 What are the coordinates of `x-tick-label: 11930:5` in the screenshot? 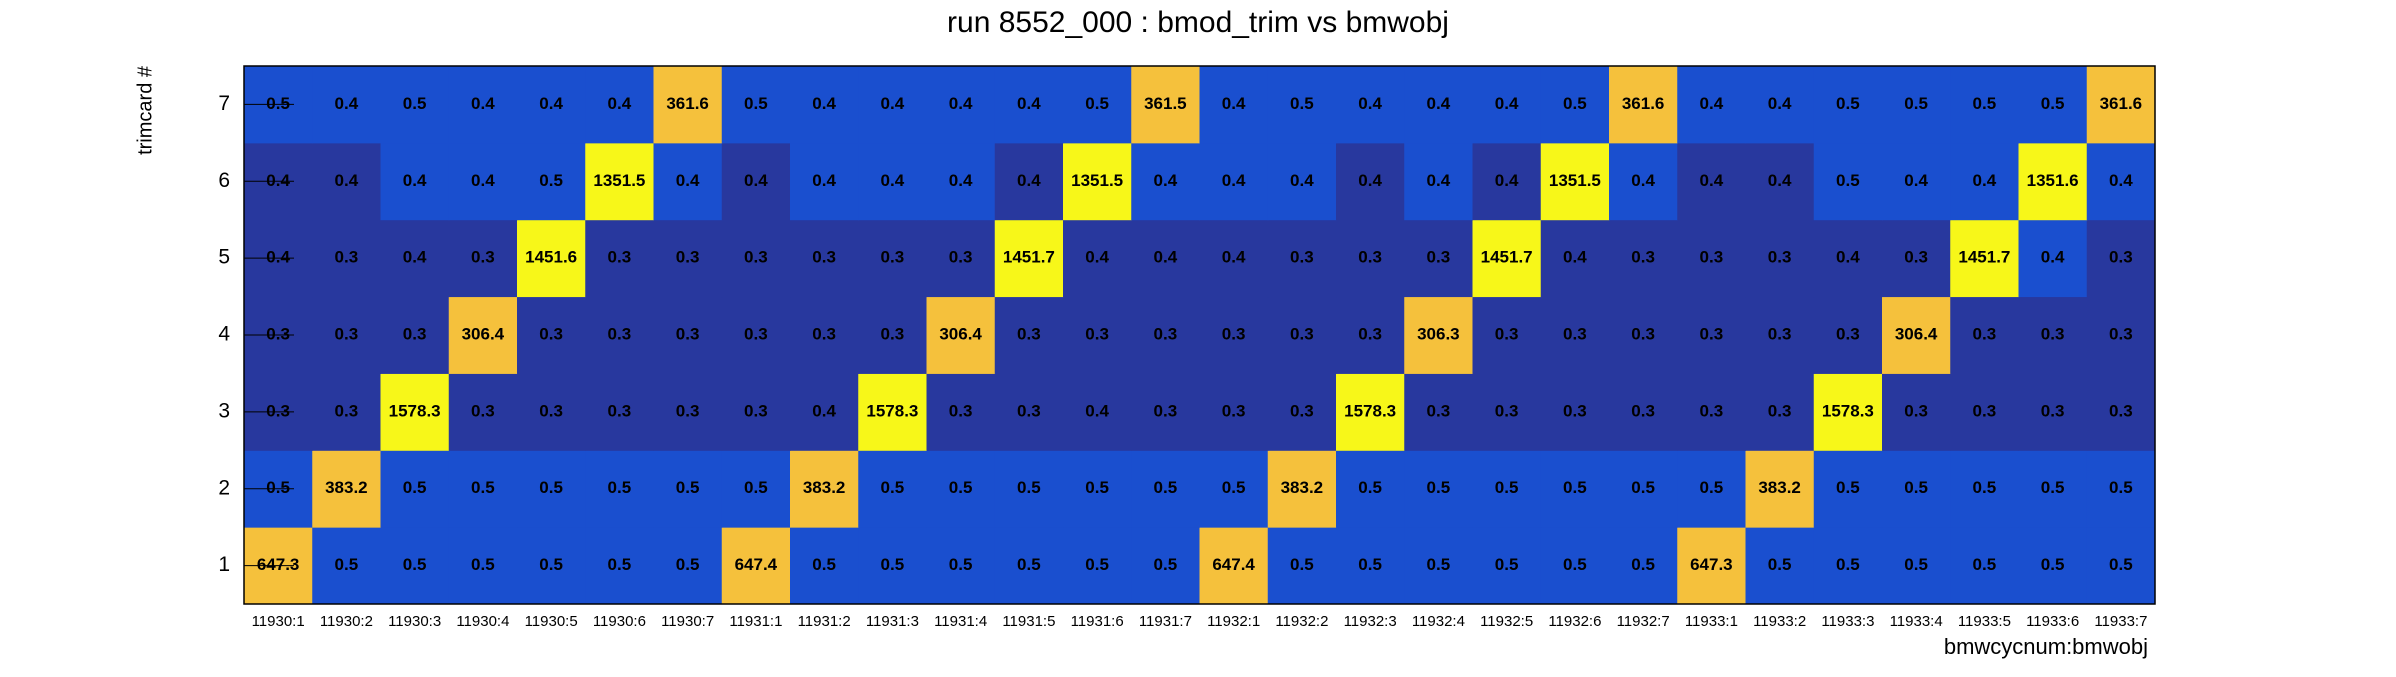 It's located at (551, 621).